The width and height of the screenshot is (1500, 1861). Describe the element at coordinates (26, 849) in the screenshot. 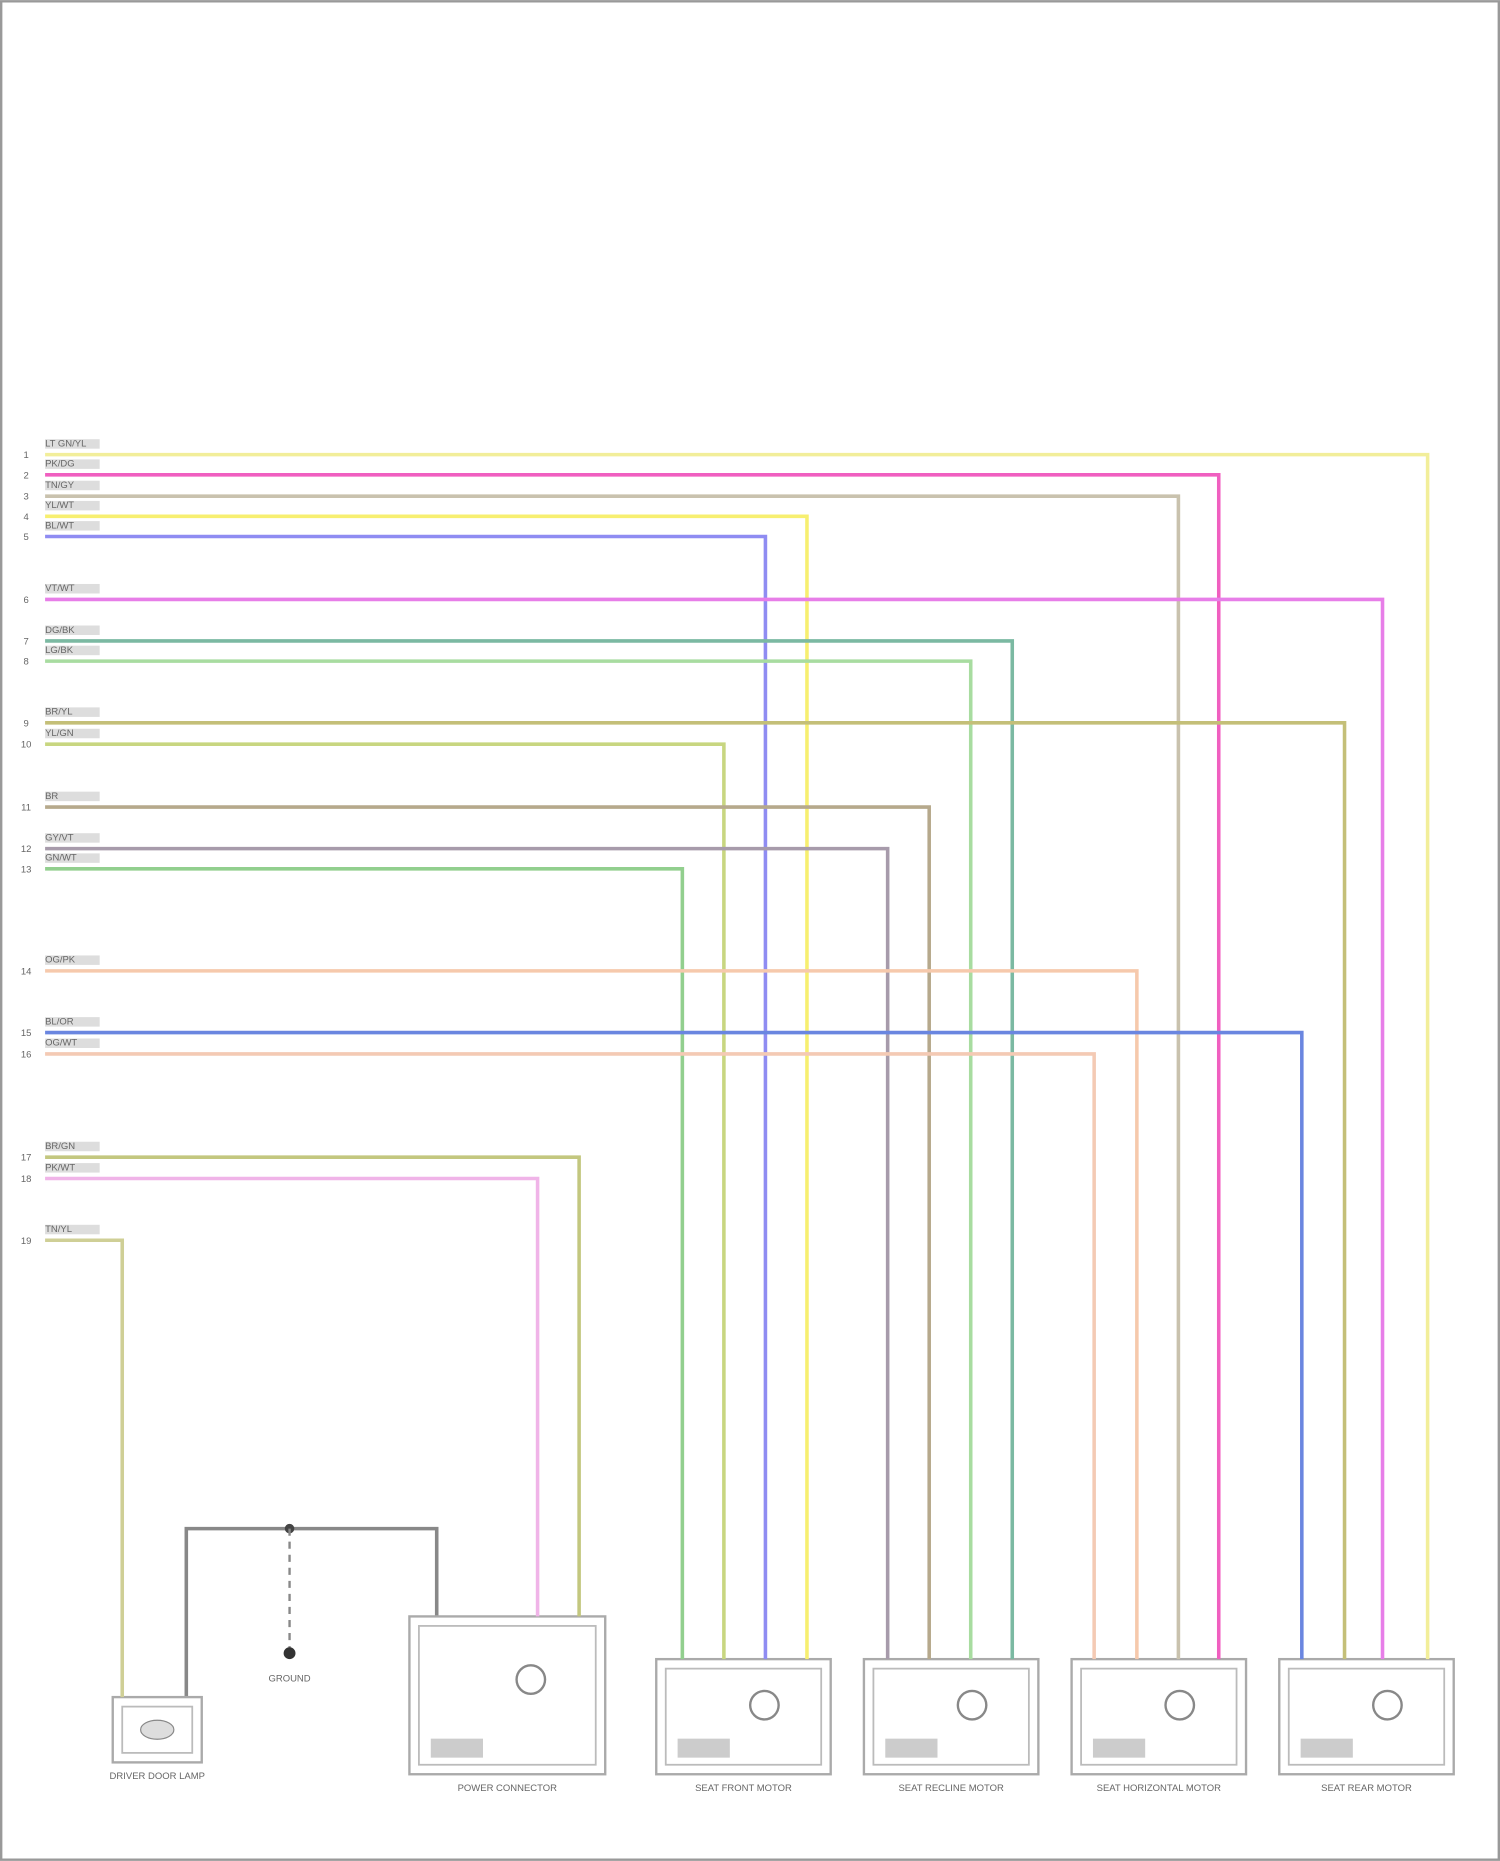

I see `pin-number: 12` at that location.